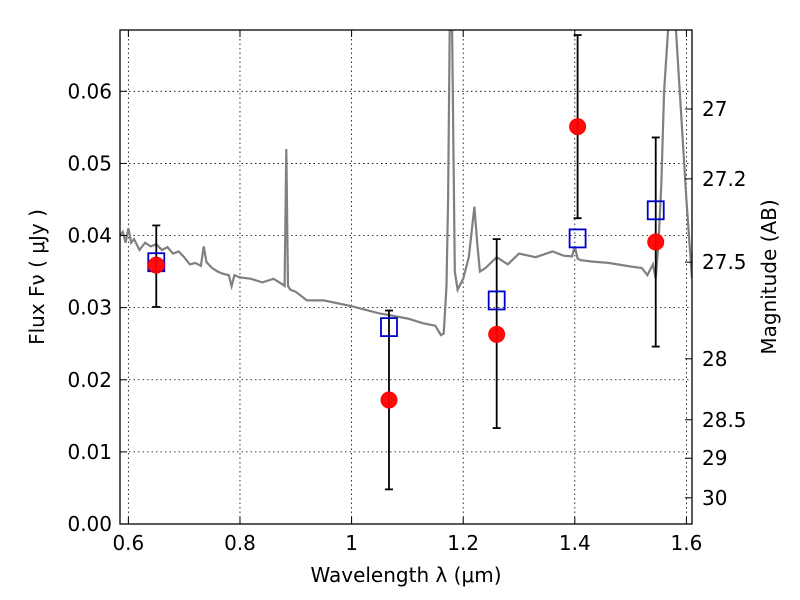 This screenshot has height=600, width=800. I want to click on x-axis-title: Wavelength λ (μm), so click(405, 575).